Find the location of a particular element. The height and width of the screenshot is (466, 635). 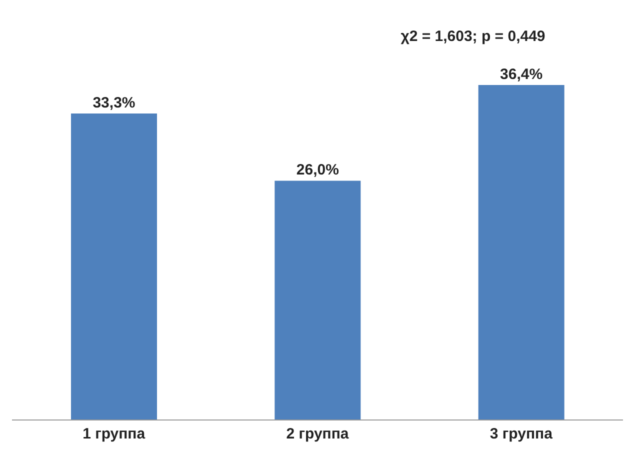

x-tick-label: 2 группа is located at coordinates (318, 434).